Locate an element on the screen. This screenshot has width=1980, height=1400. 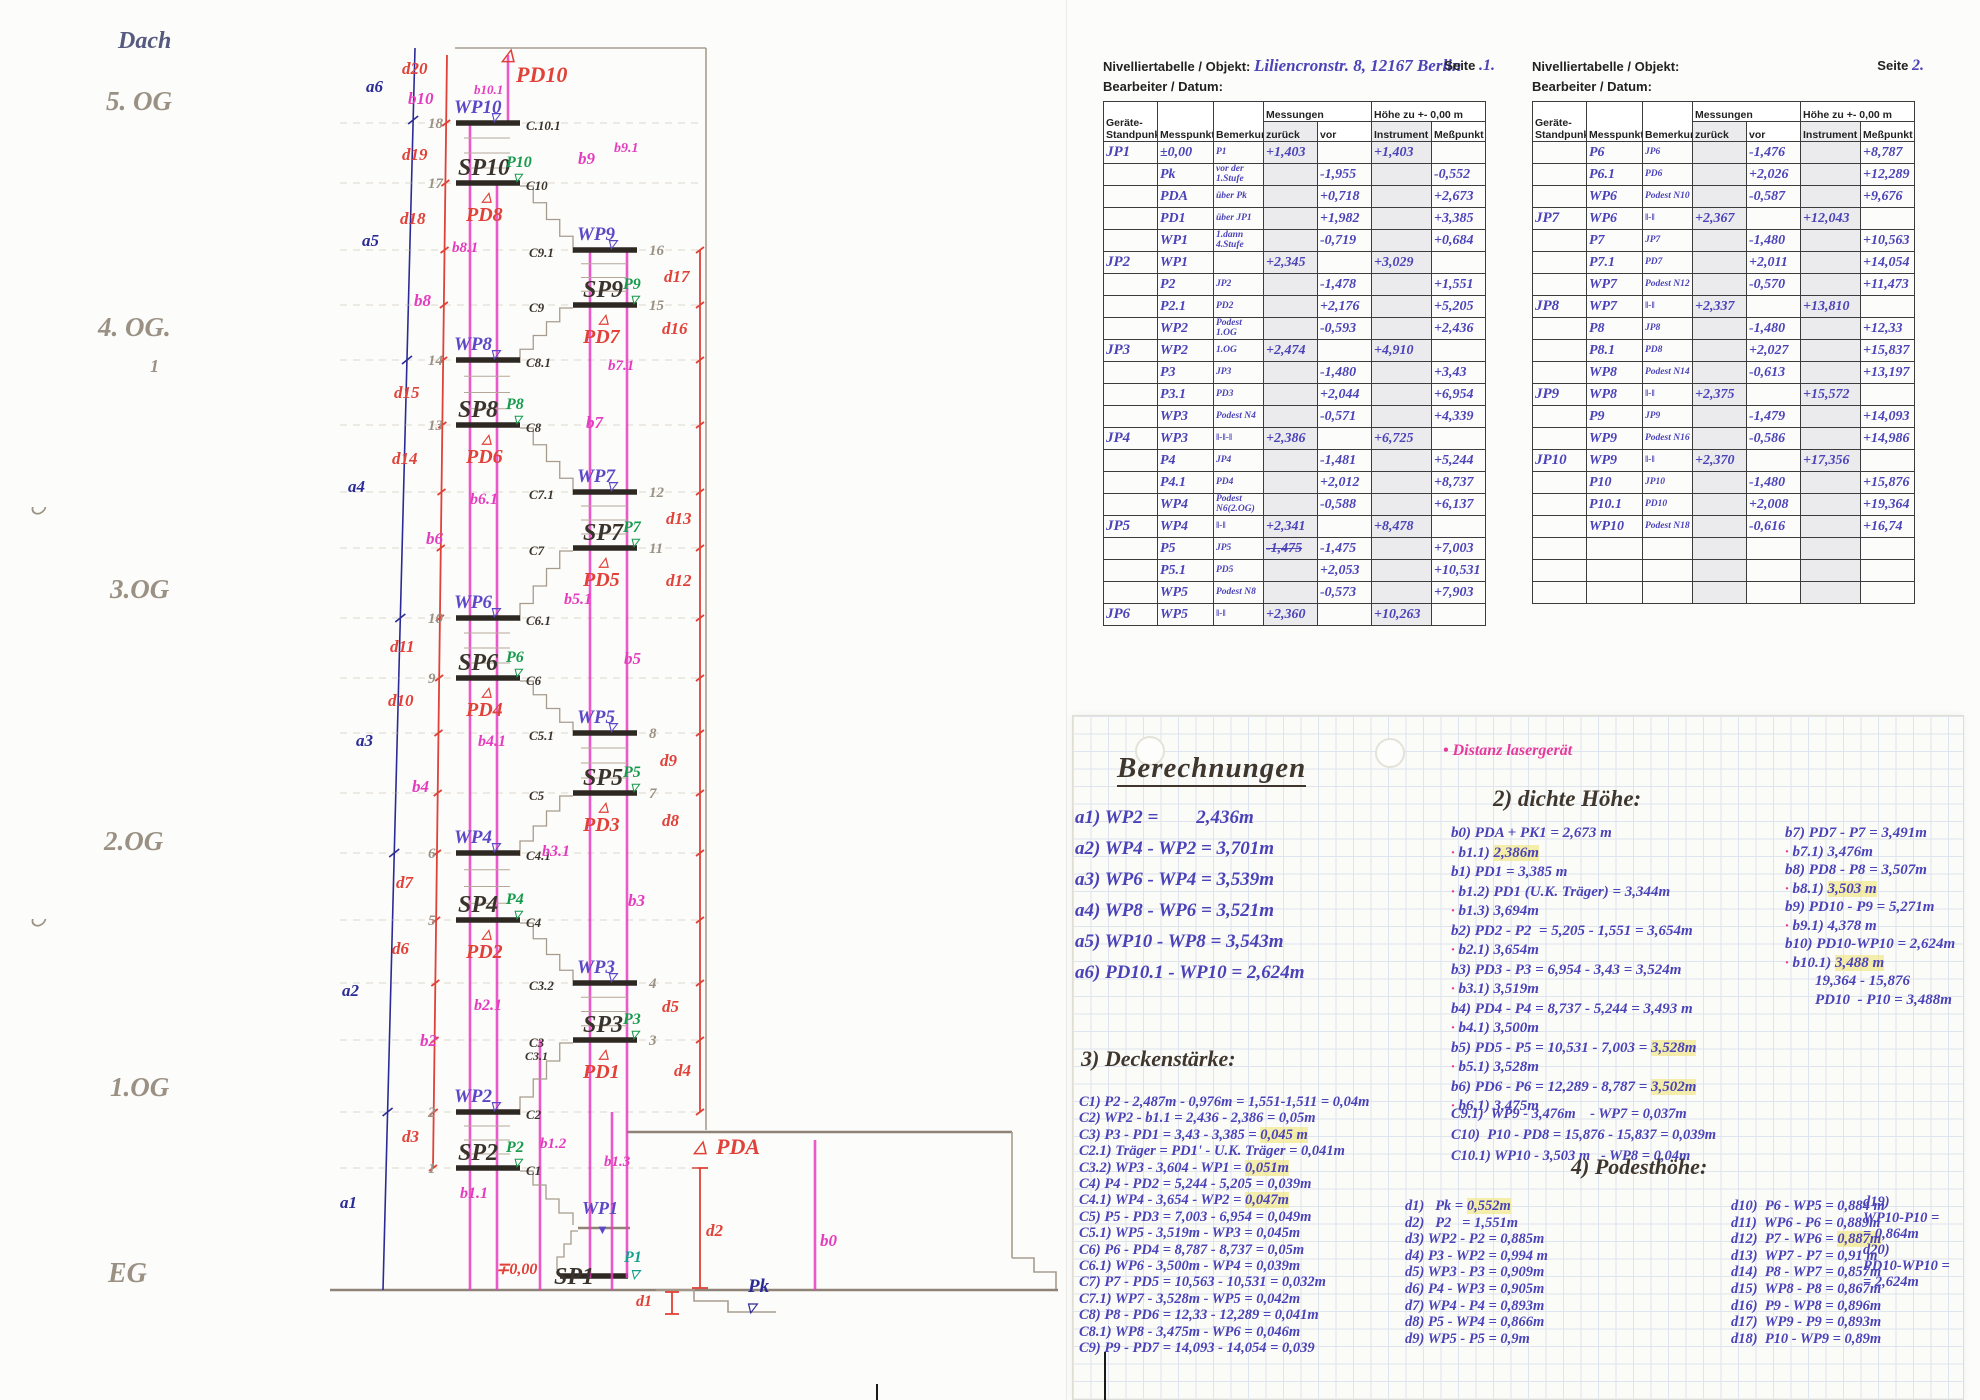
calc-line: b10) PD10-WP10 = 2,624m is located at coordinates (1870, 944).